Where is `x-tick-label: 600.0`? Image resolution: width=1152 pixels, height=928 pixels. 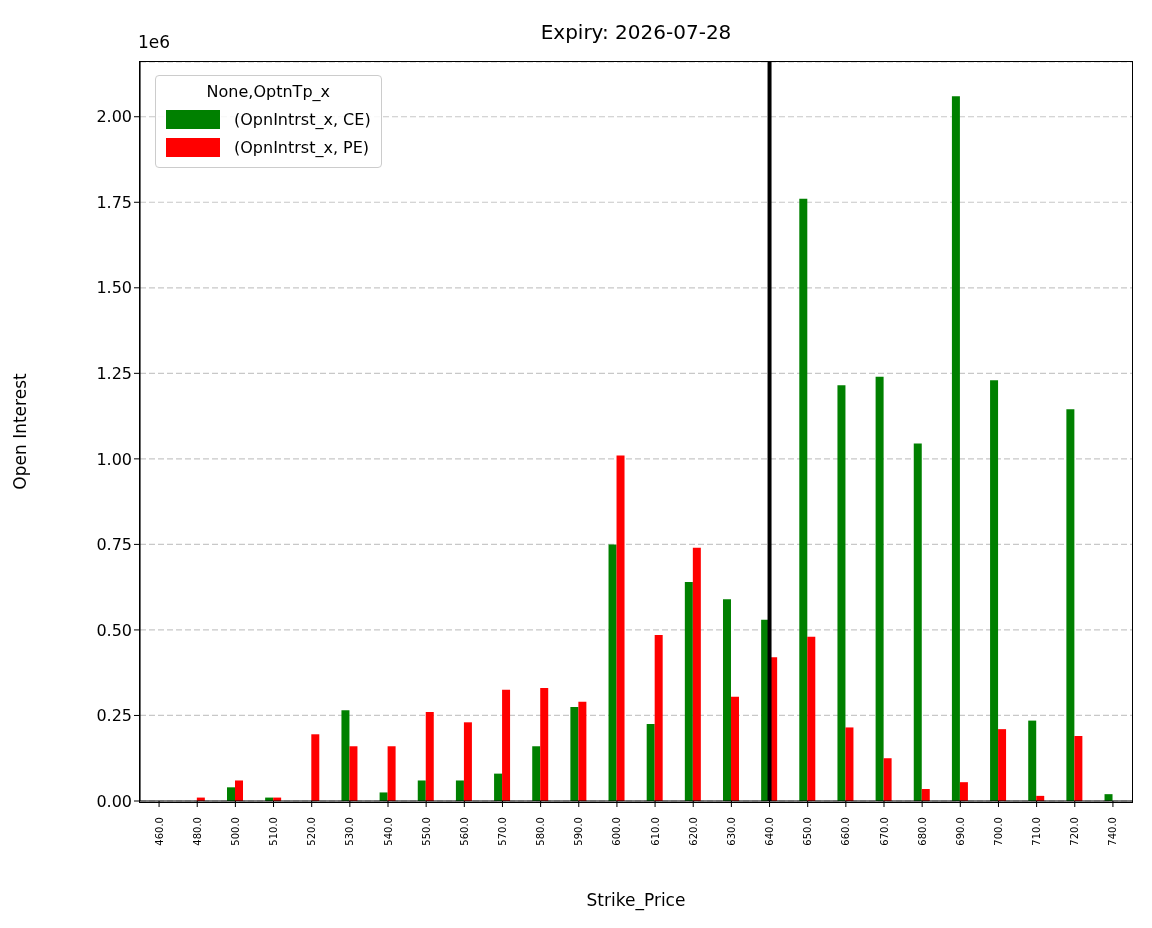 x-tick-label: 600.0 is located at coordinates (617, 831).